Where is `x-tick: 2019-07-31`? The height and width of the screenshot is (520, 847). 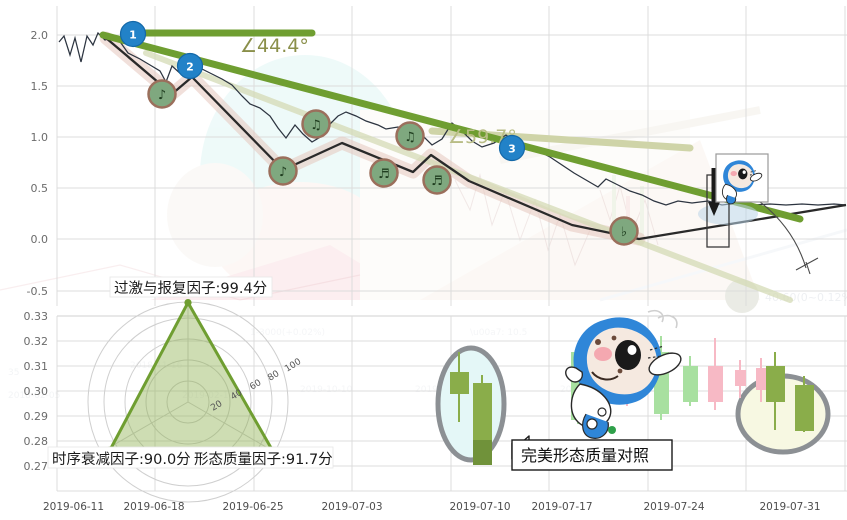 x-tick: 2019-07-31 is located at coordinates (789, 507).